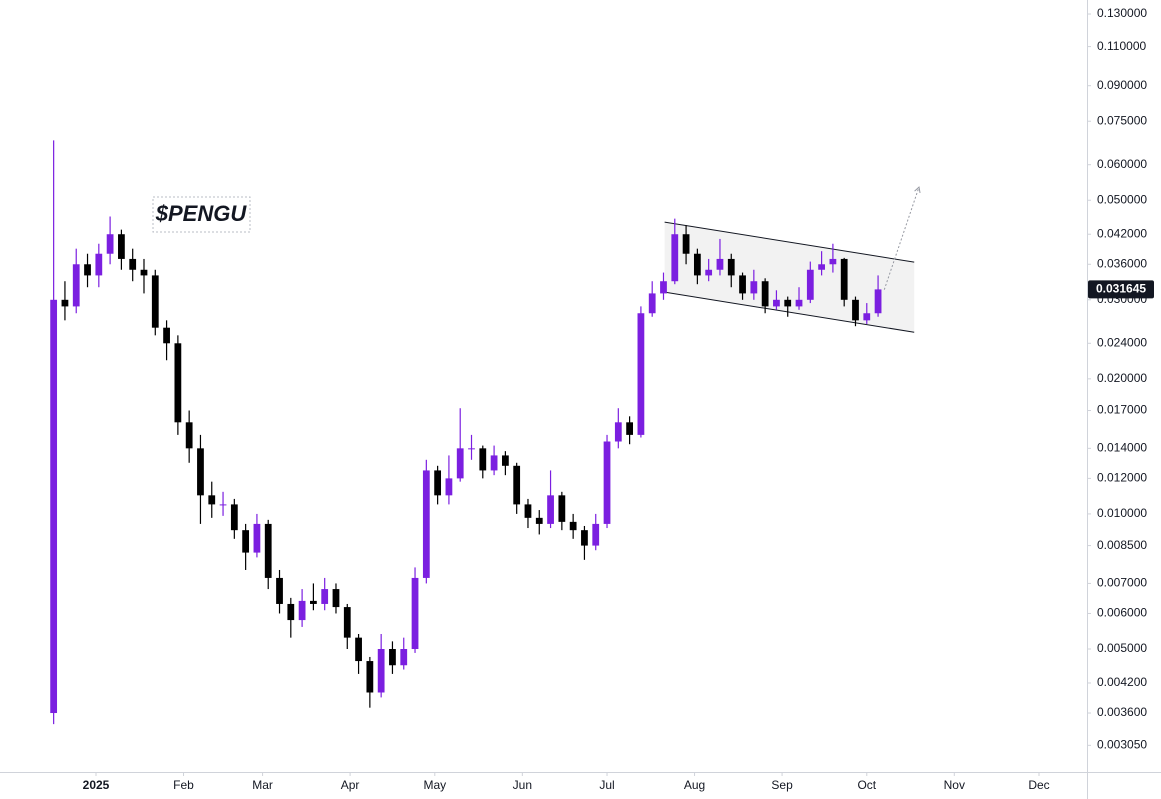 Image resolution: width=1161 pixels, height=799 pixels. I want to click on y-tick-label: 0.017000, so click(1122, 410).